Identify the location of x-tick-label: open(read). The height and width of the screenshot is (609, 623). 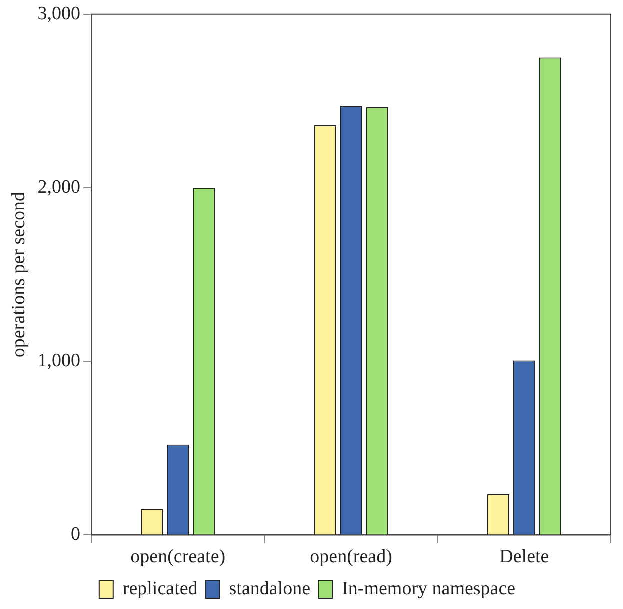
(351, 557).